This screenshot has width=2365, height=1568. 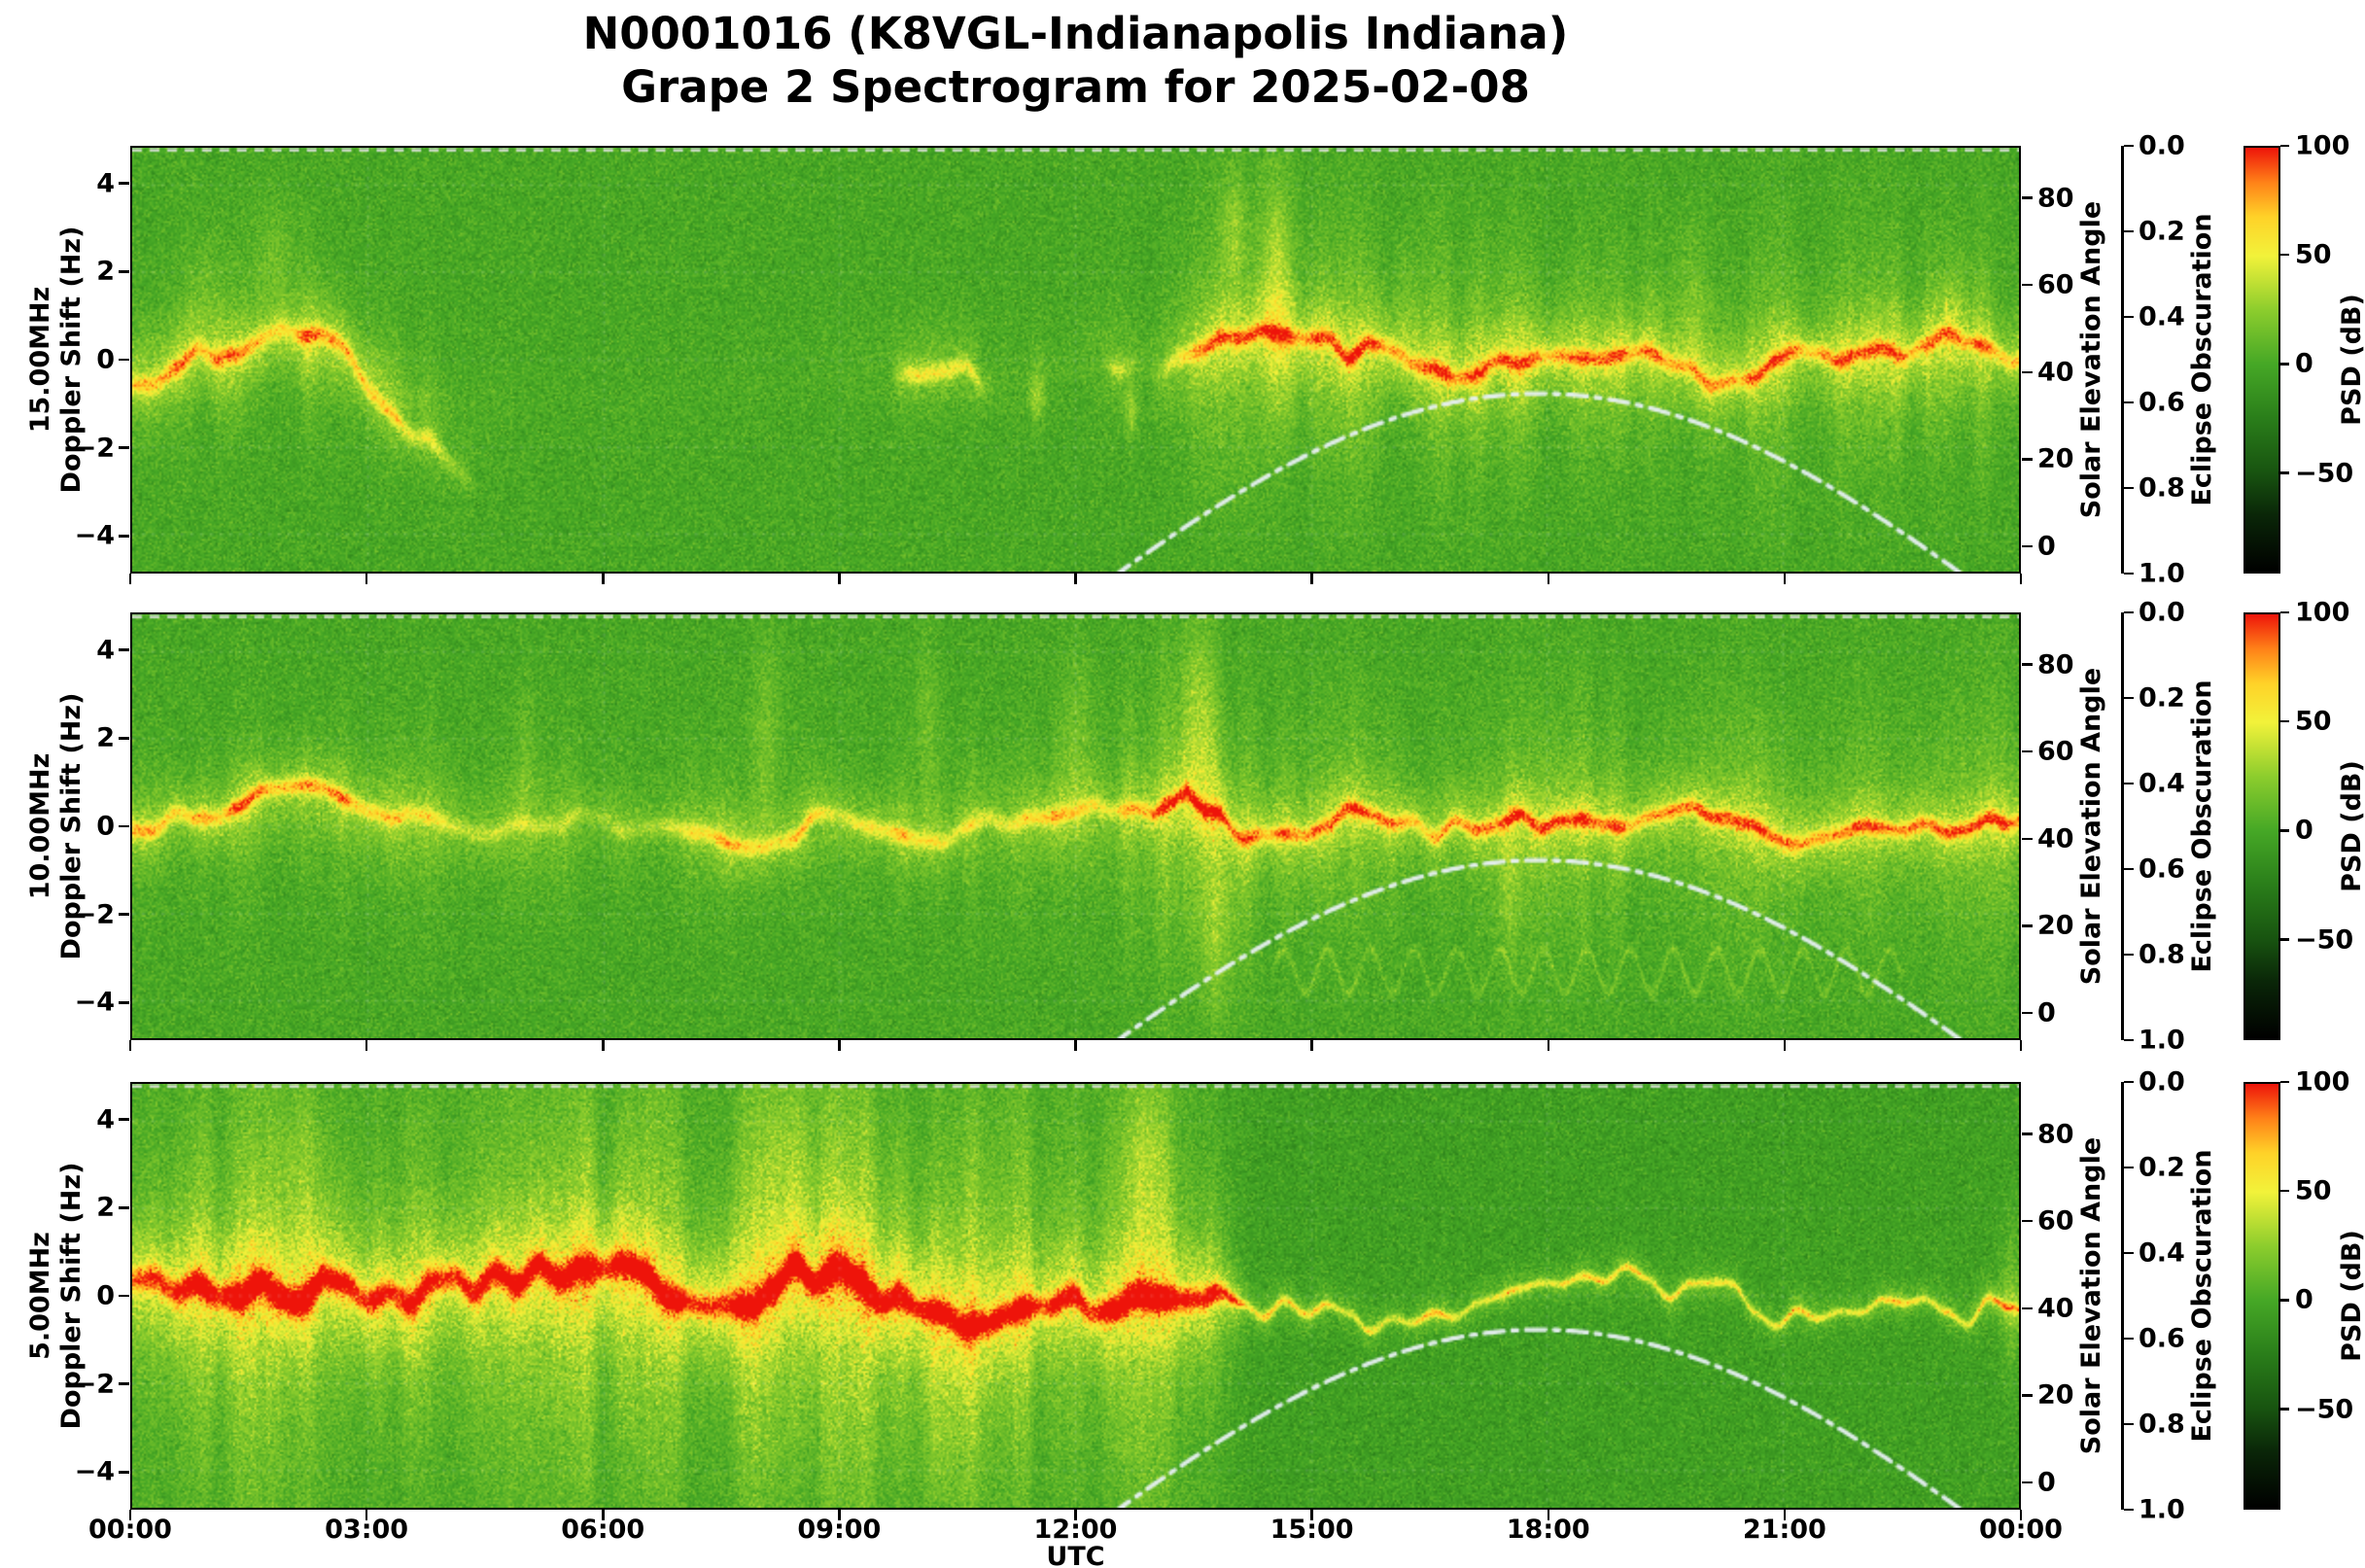 What do you see at coordinates (94, 914) in the screenshot?
I see `doppler-tick-label: −2` at bounding box center [94, 914].